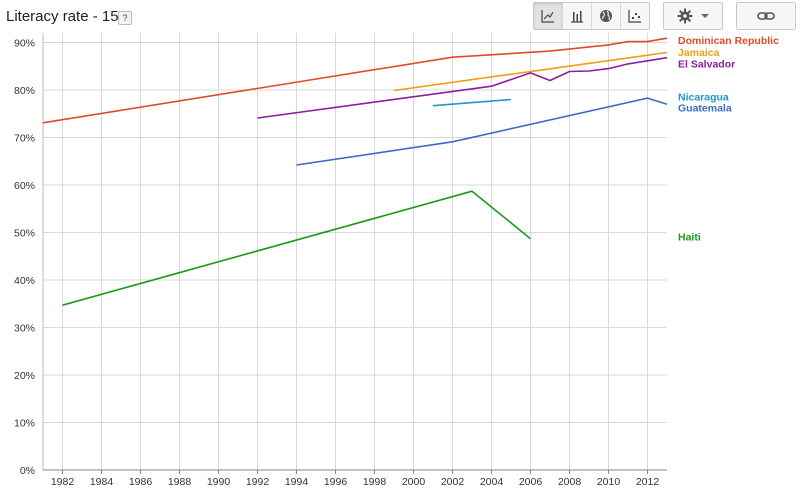 This screenshot has width=800, height=491. Describe the element at coordinates (63, 482) in the screenshot. I see `x-tick-label: 1982` at that location.